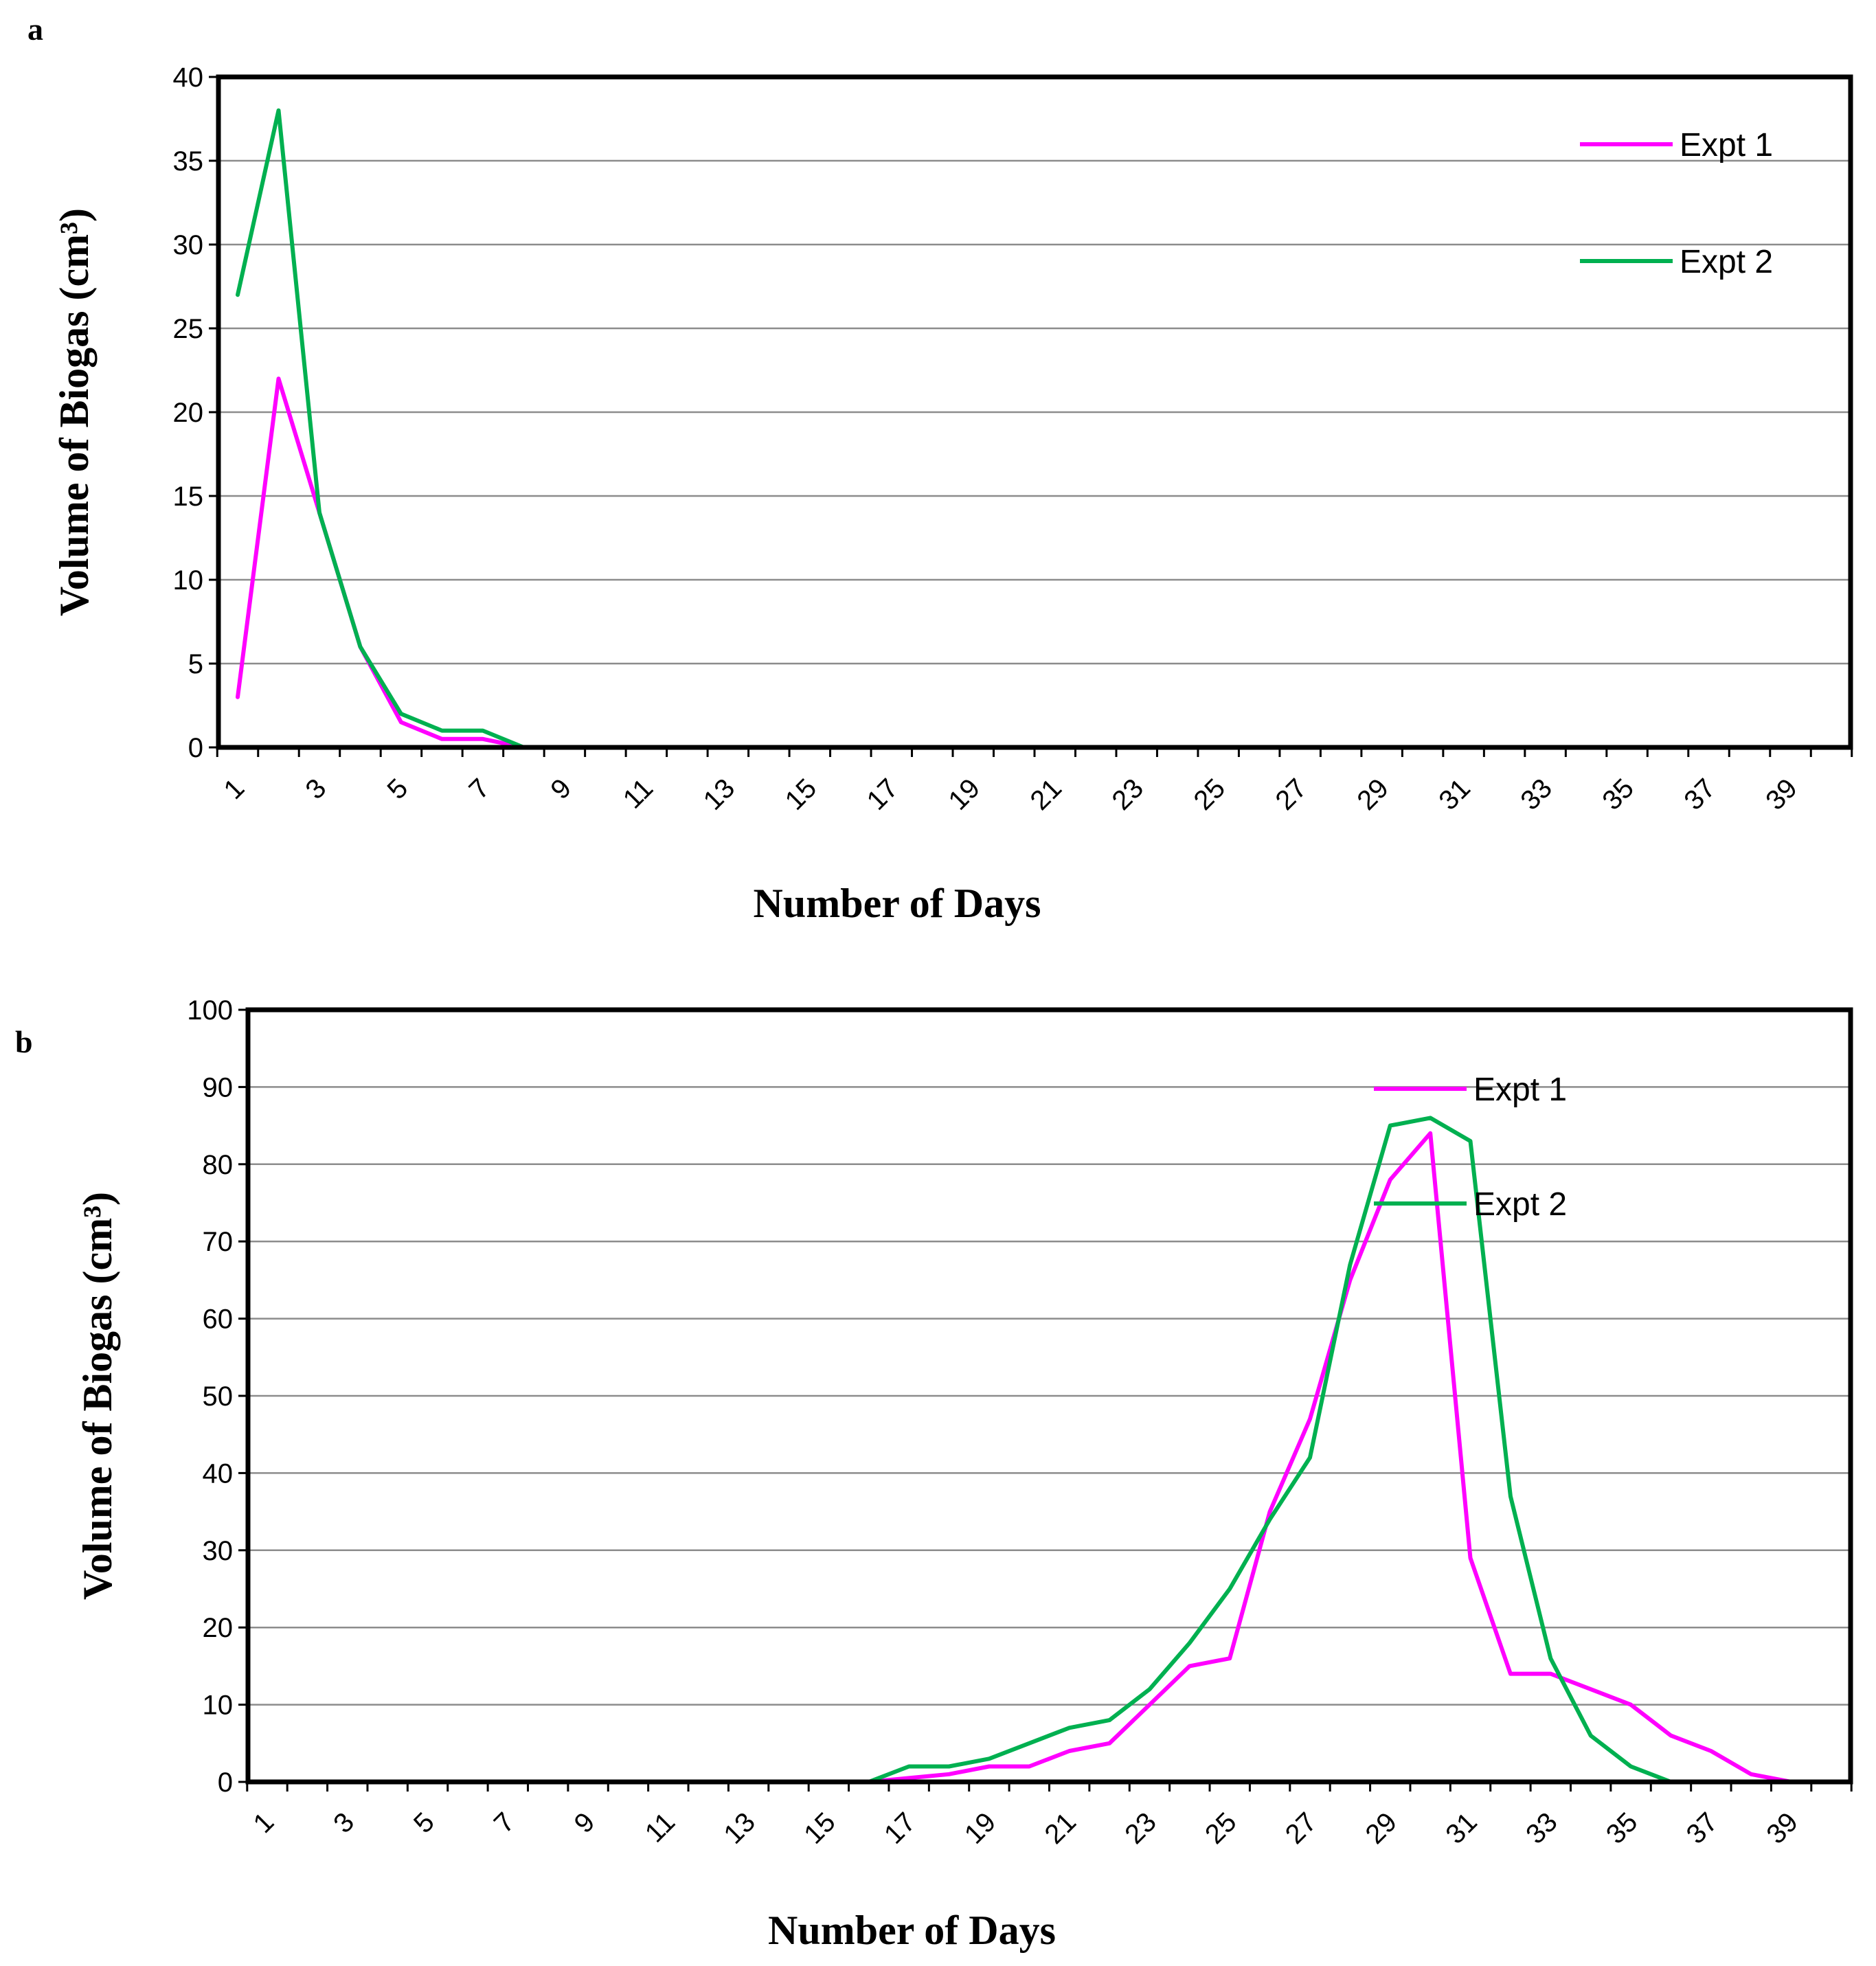 This screenshot has height=1966, width=1876. What do you see at coordinates (218, 1165) in the screenshot?
I see `y-tick-label: 80` at bounding box center [218, 1165].